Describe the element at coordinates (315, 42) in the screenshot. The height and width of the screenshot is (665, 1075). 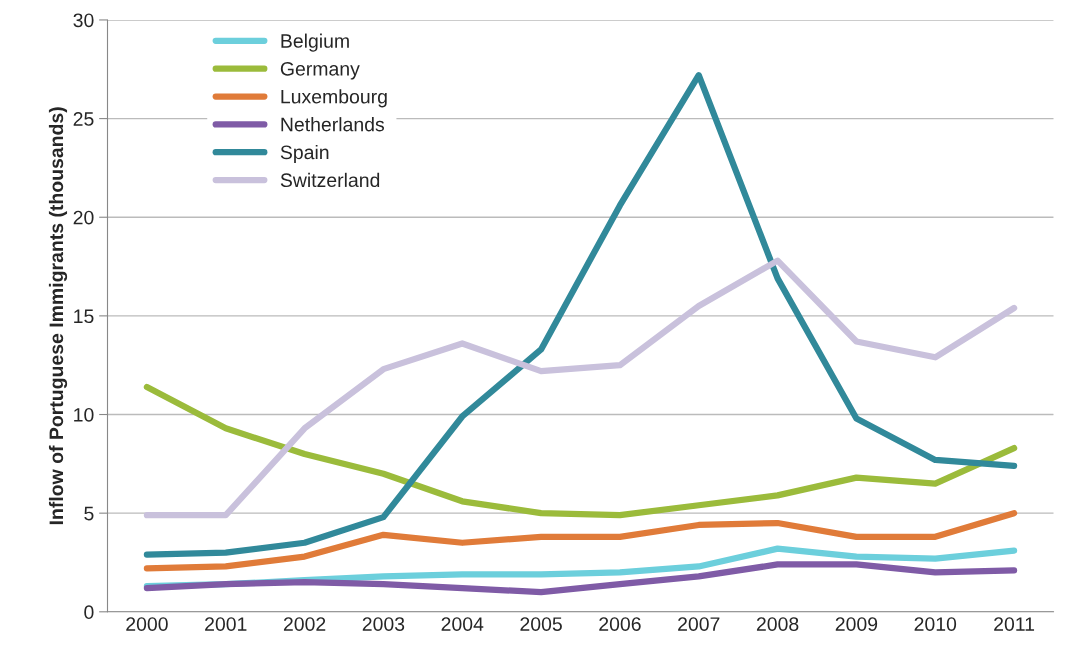
I see `legend-label: Belgium` at that location.